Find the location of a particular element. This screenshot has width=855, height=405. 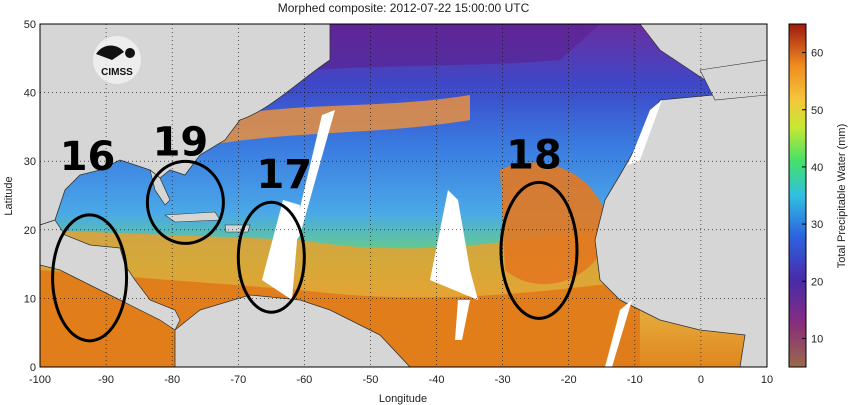

colorbar-label: Total Precipitable Water (mm) is located at coordinates (842, 196).